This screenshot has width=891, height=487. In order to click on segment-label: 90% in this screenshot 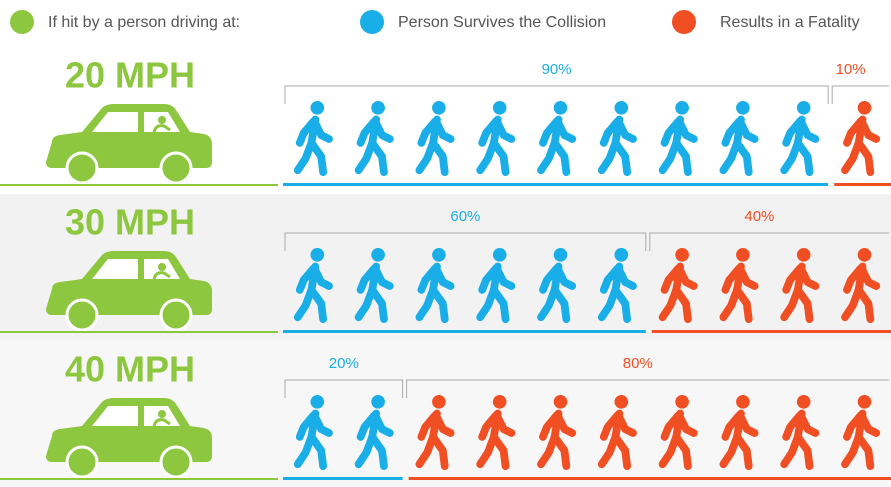, I will do `click(557, 69)`.